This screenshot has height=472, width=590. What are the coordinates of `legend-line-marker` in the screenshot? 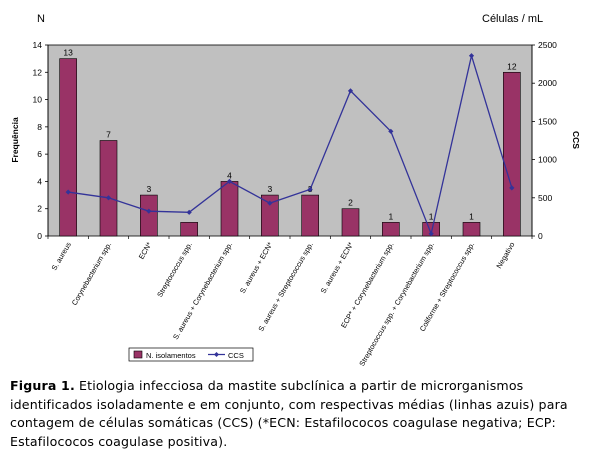 It's located at (216, 354).